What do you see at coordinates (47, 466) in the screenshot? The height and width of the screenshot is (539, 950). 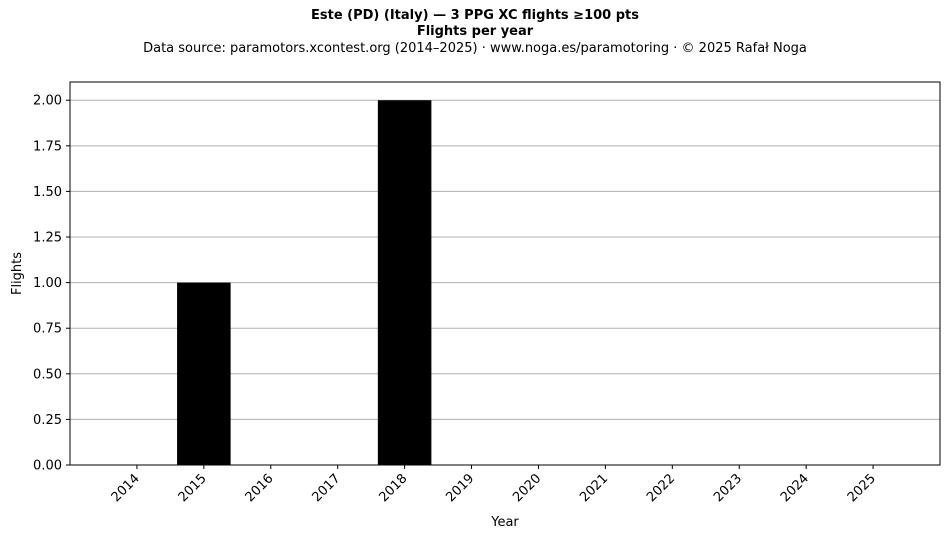 I see `y-tick-label: 0.00` at bounding box center [47, 466].